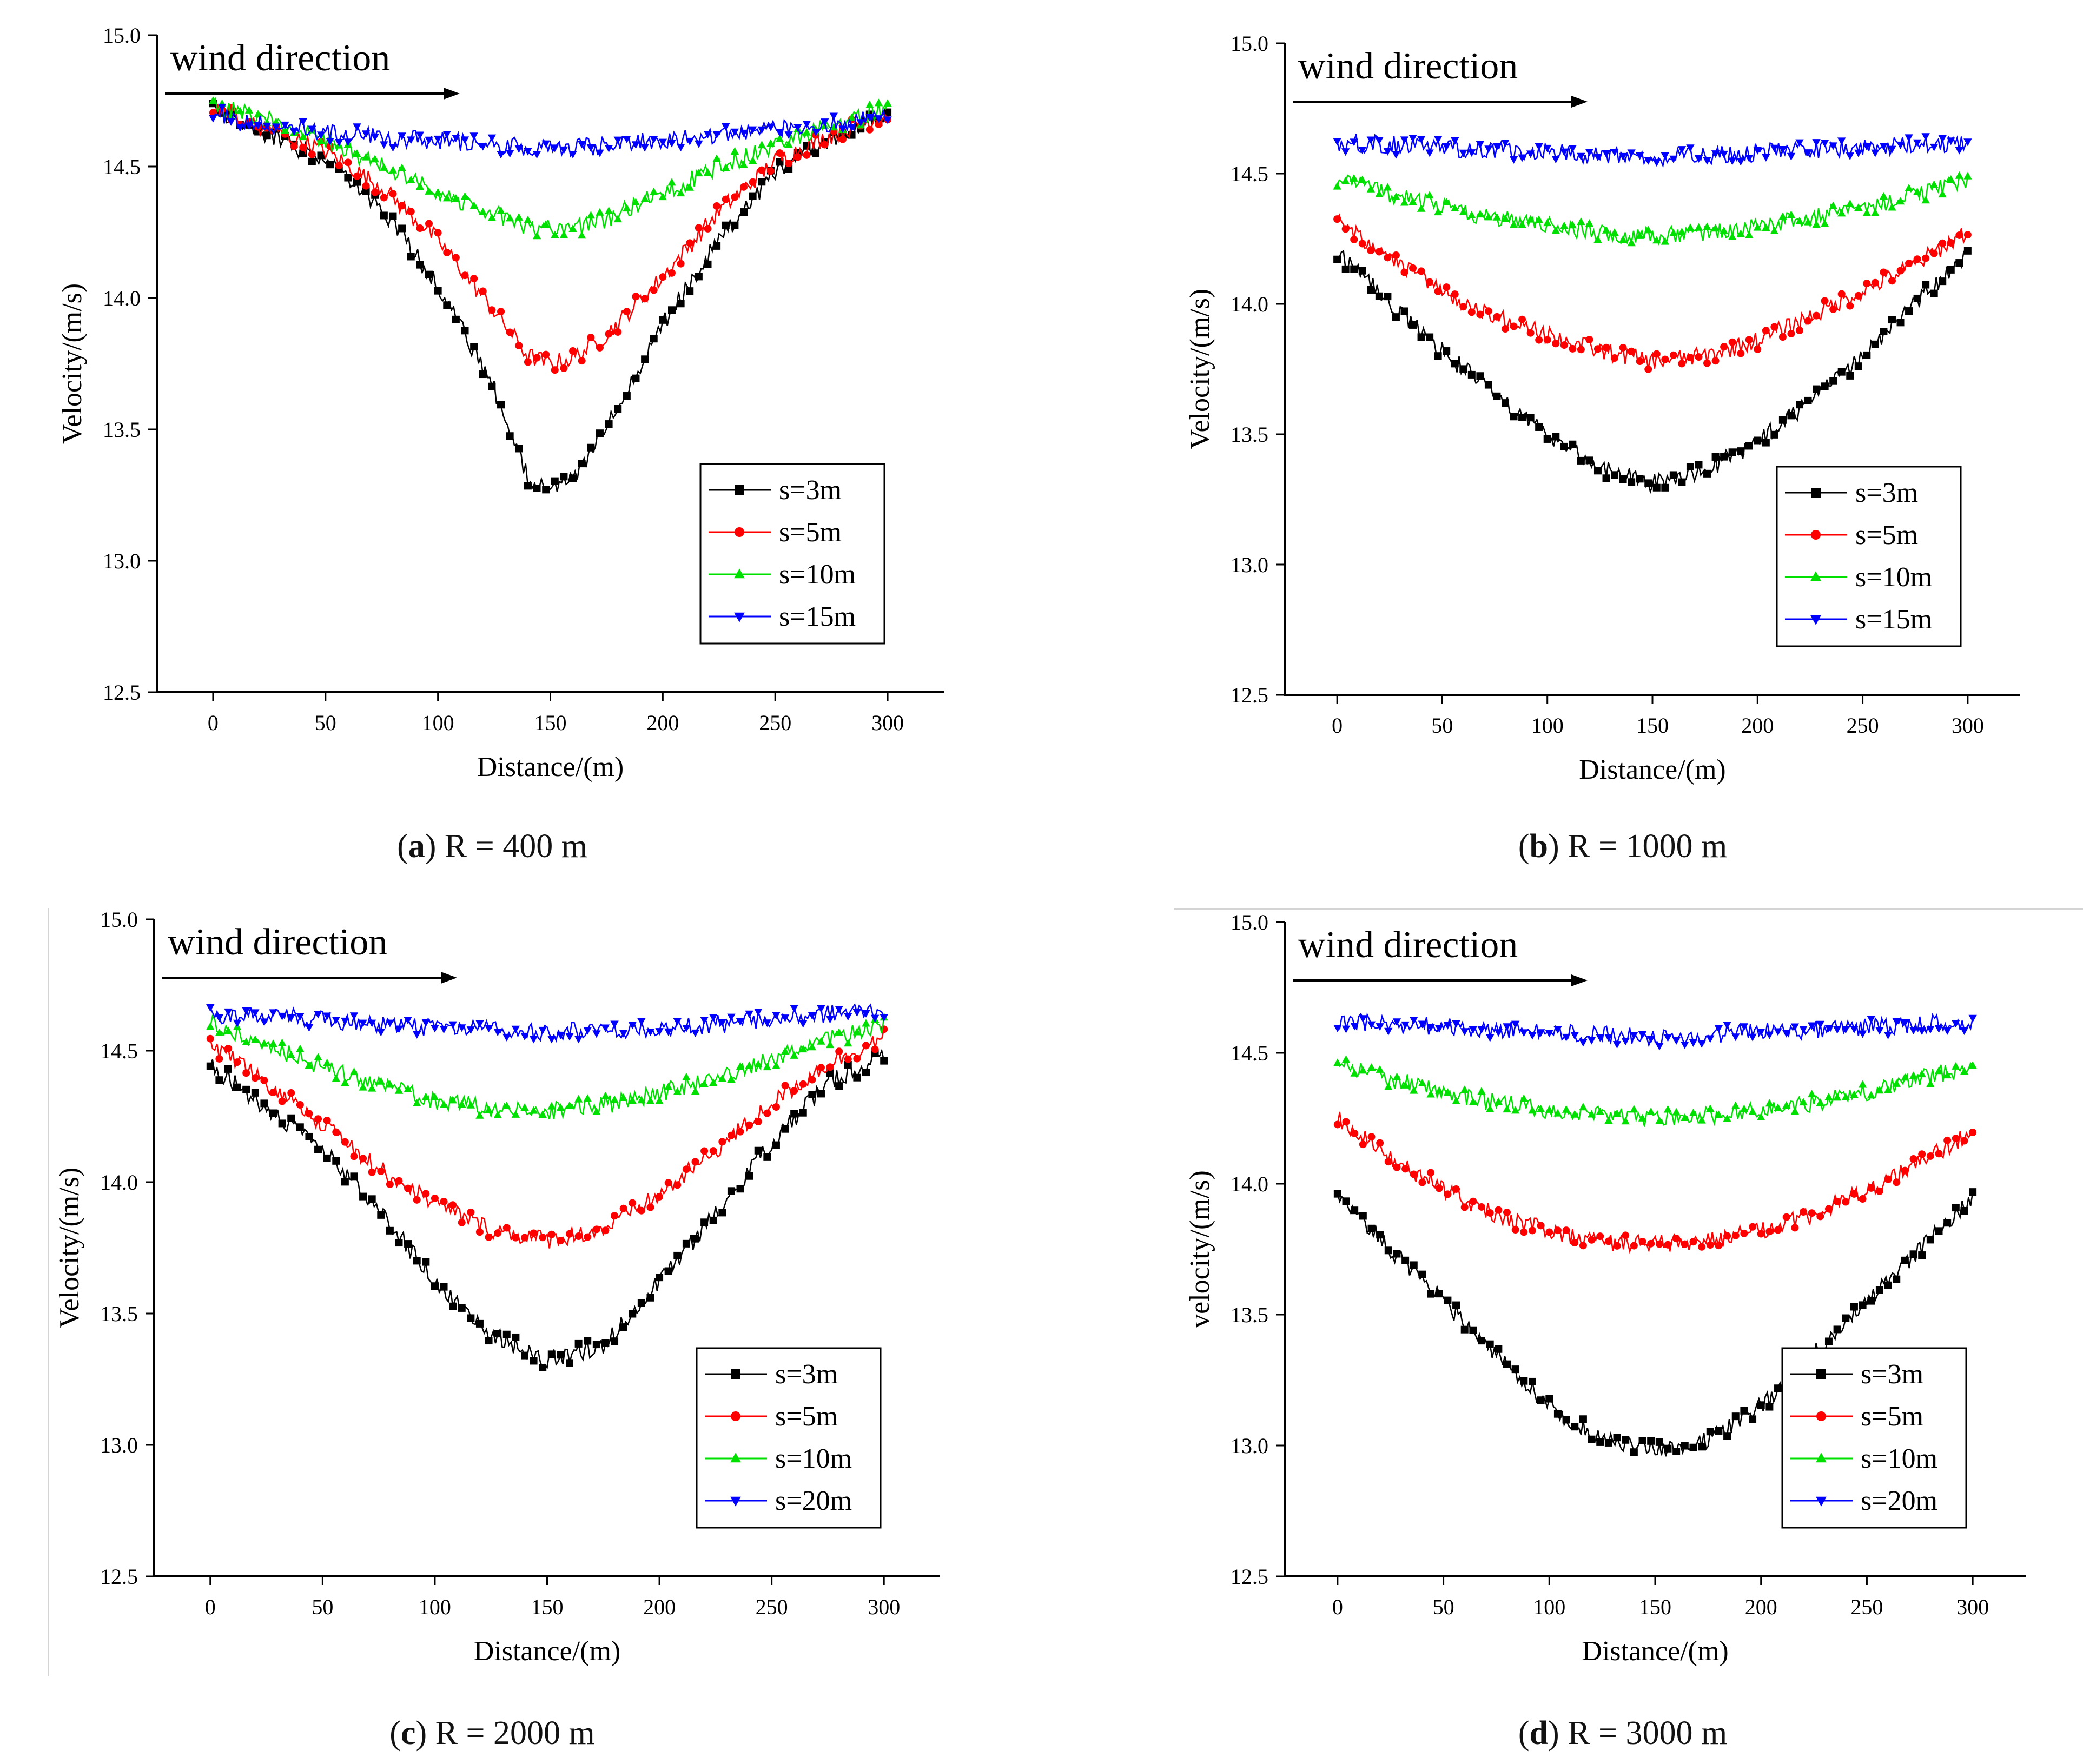 This screenshot has width=2083, height=1764. Describe the element at coordinates (1655, 1652) in the screenshot. I see `x-axis-label: Distance/(m)` at that location.